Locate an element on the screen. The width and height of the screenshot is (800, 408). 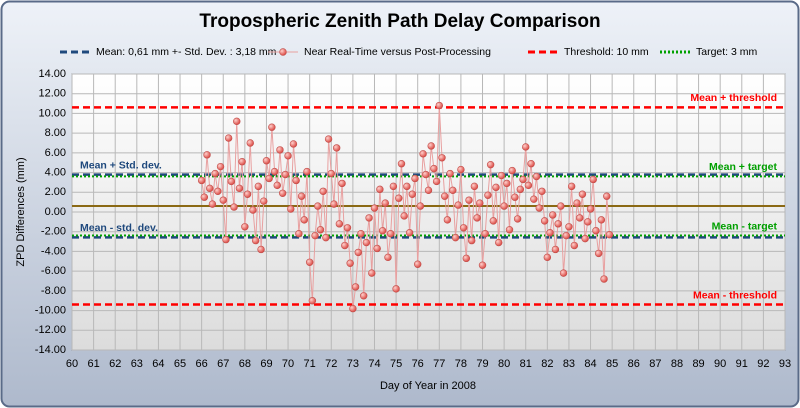
y-tick-label: -2.00 is located at coordinates (53, 232).